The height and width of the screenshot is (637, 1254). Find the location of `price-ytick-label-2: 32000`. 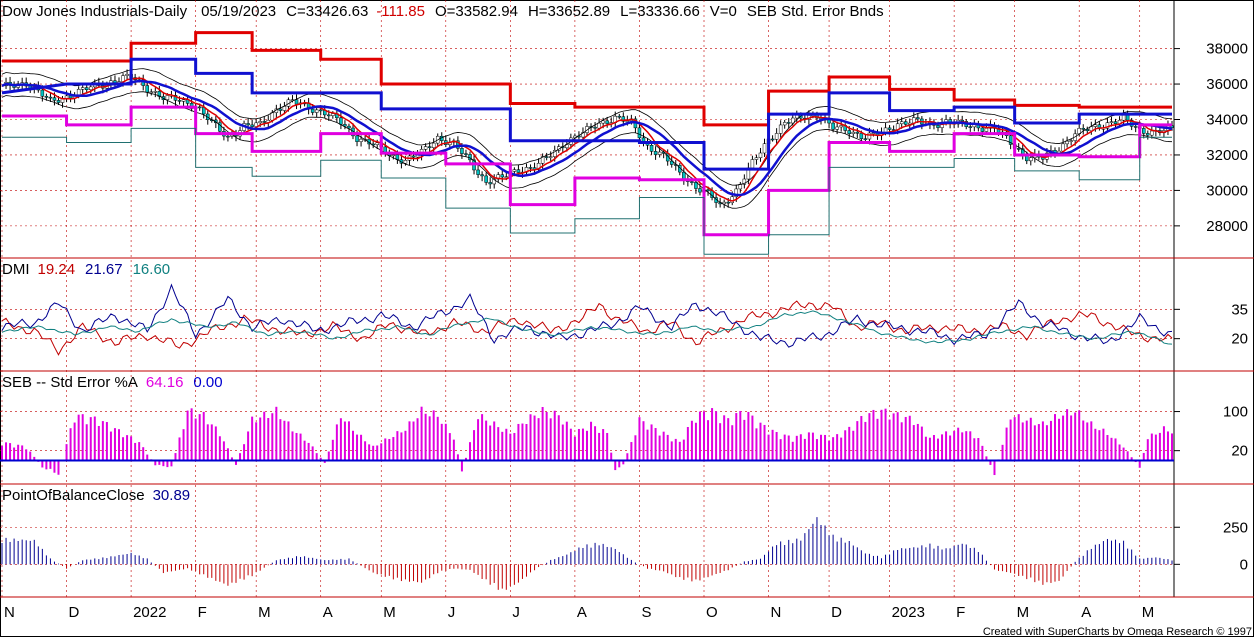

price-ytick-label-2: 32000 is located at coordinates (1227, 155).